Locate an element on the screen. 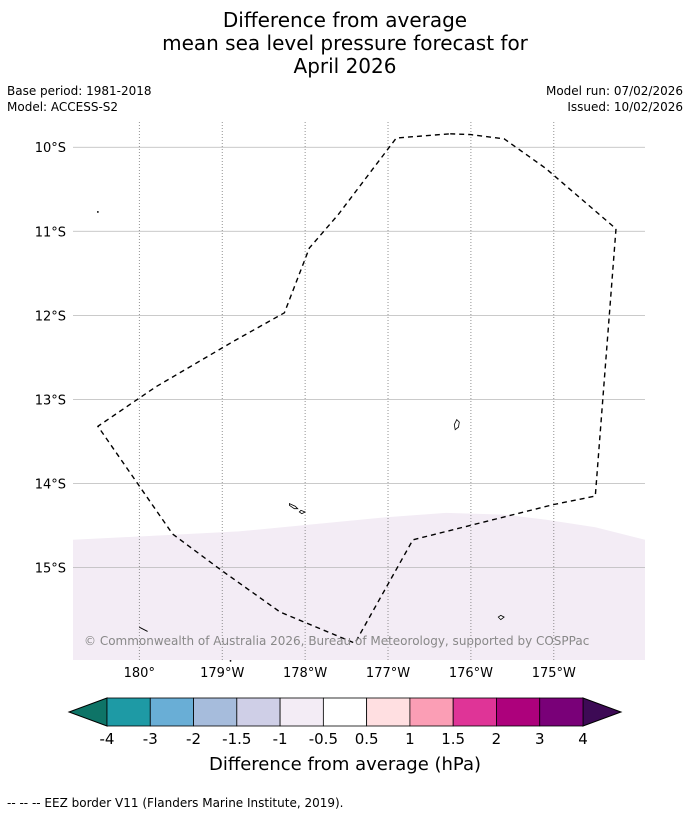  colorbar-tick-label: 4 is located at coordinates (583, 739).